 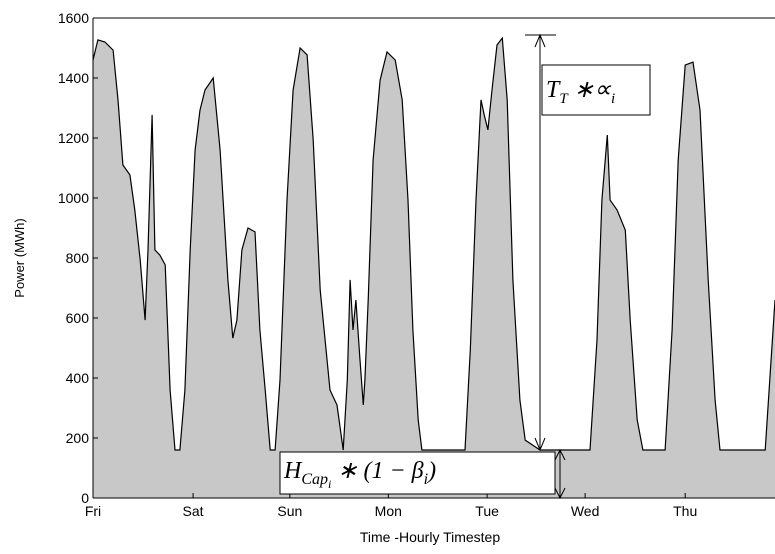 What do you see at coordinates (487, 511) in the screenshot?
I see `x-tick-label: Tue` at bounding box center [487, 511].